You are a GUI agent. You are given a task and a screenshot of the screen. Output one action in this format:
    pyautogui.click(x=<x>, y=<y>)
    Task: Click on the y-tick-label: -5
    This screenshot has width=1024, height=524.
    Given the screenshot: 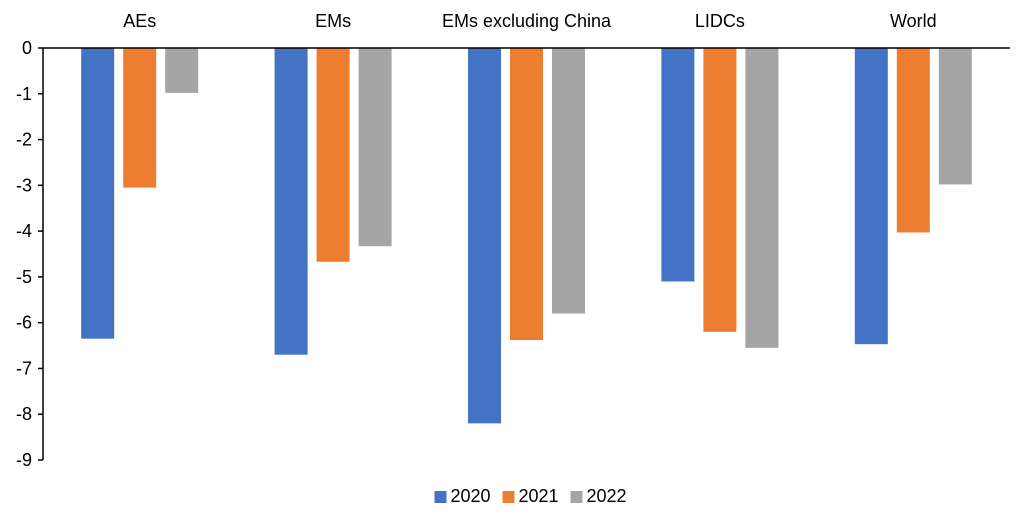 What is the action you would take?
    pyautogui.click(x=24, y=277)
    